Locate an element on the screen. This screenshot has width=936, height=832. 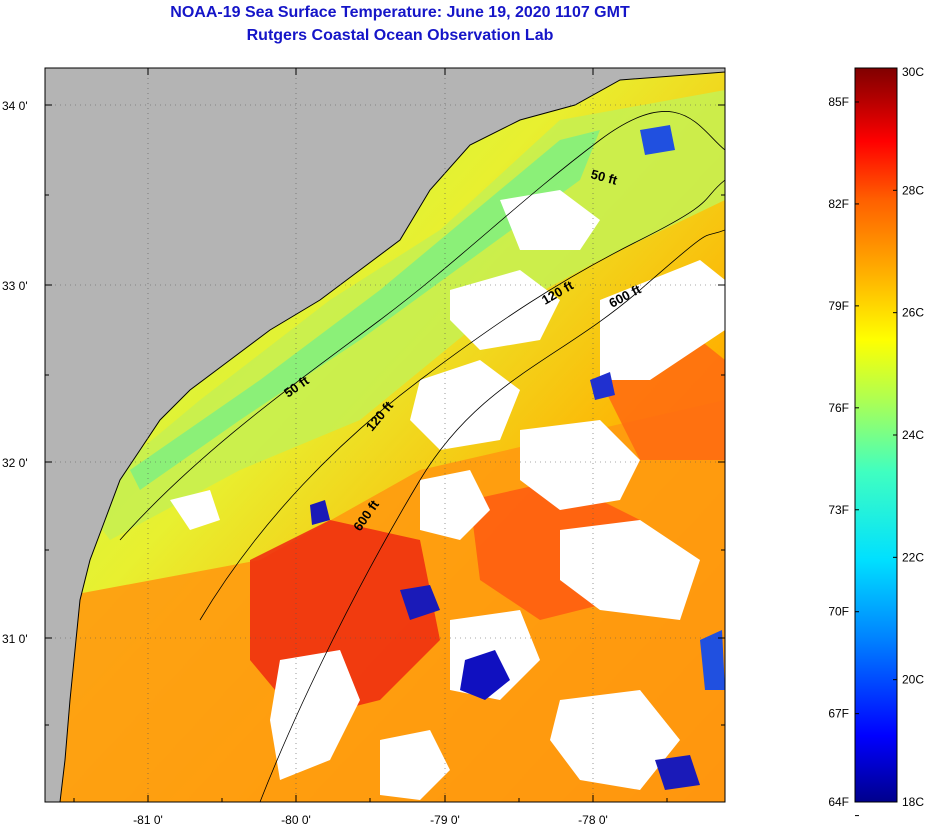
colorbar-celsius-label: 30C is located at coordinates (913, 72).